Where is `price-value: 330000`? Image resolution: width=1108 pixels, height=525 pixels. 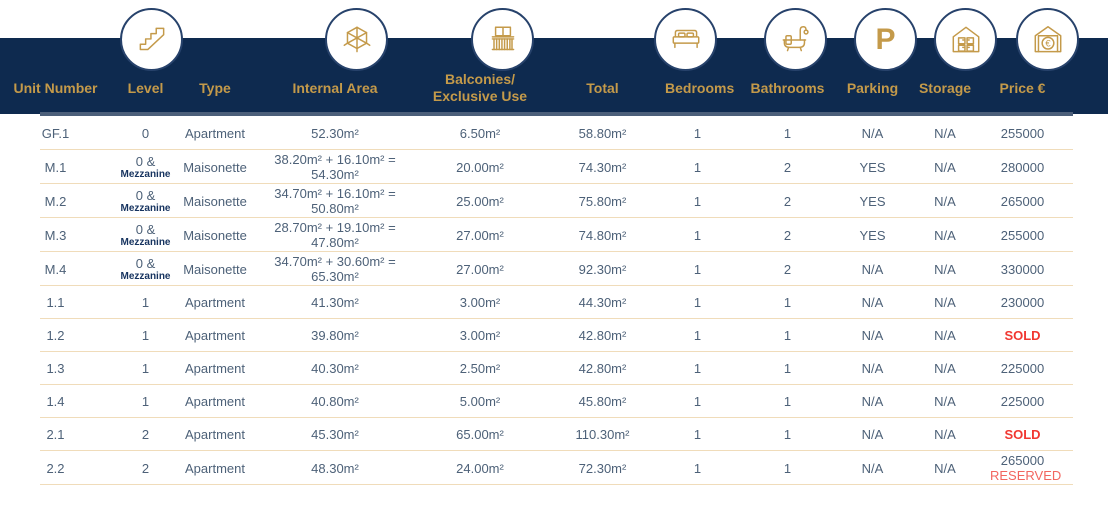 price-value: 330000 is located at coordinates (1022, 269).